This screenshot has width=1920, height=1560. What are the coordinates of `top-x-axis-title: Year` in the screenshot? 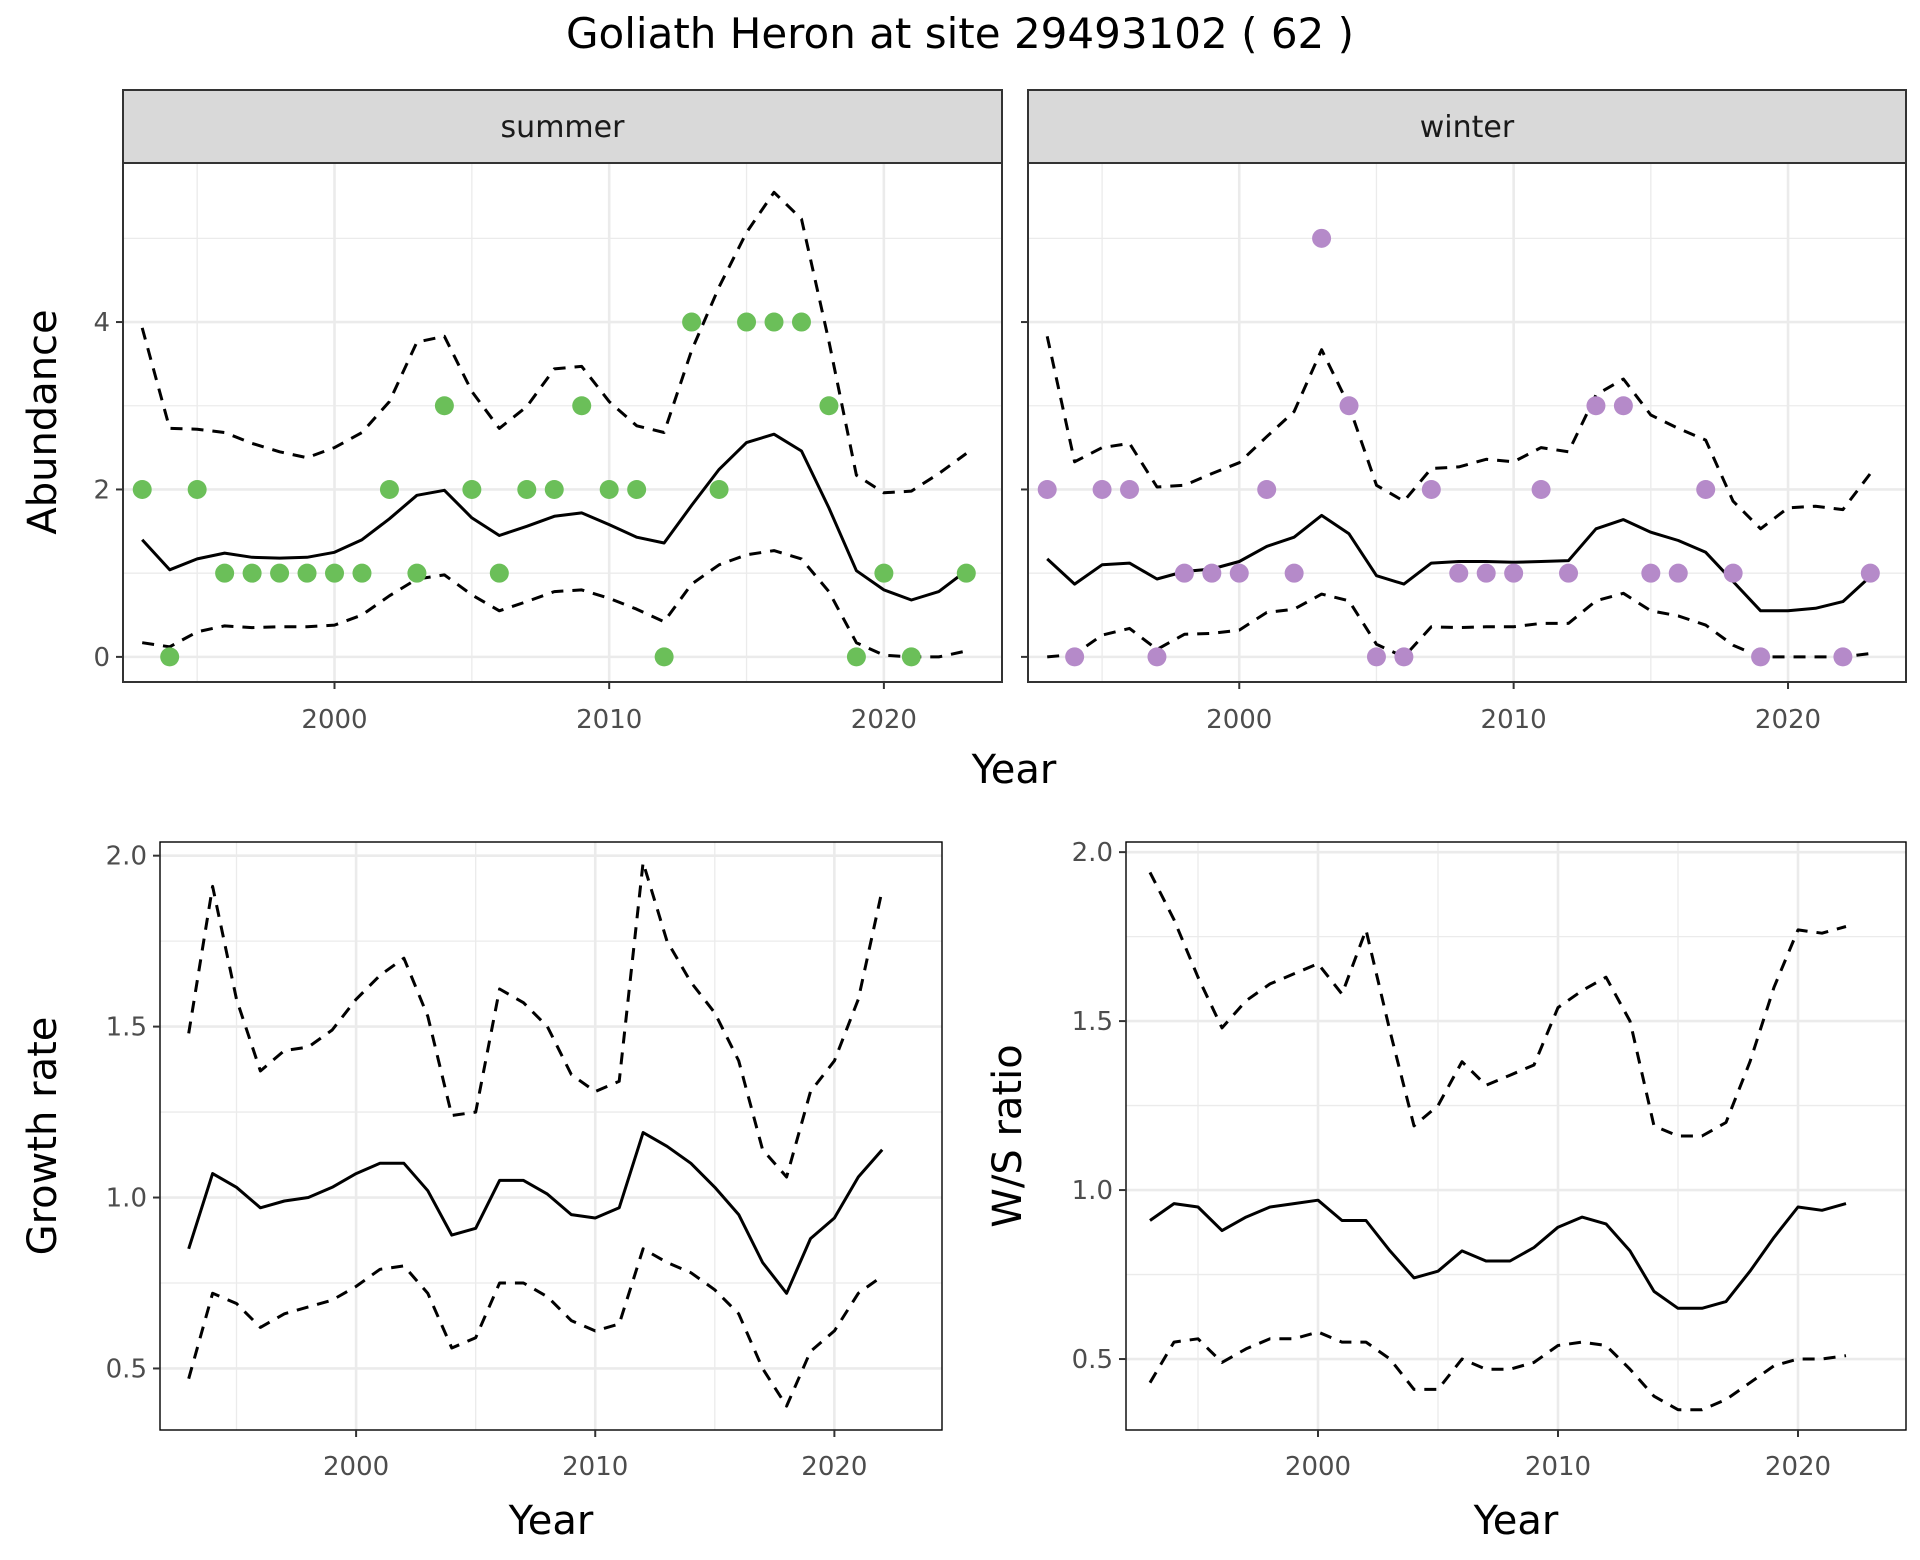 It's located at (1014, 770).